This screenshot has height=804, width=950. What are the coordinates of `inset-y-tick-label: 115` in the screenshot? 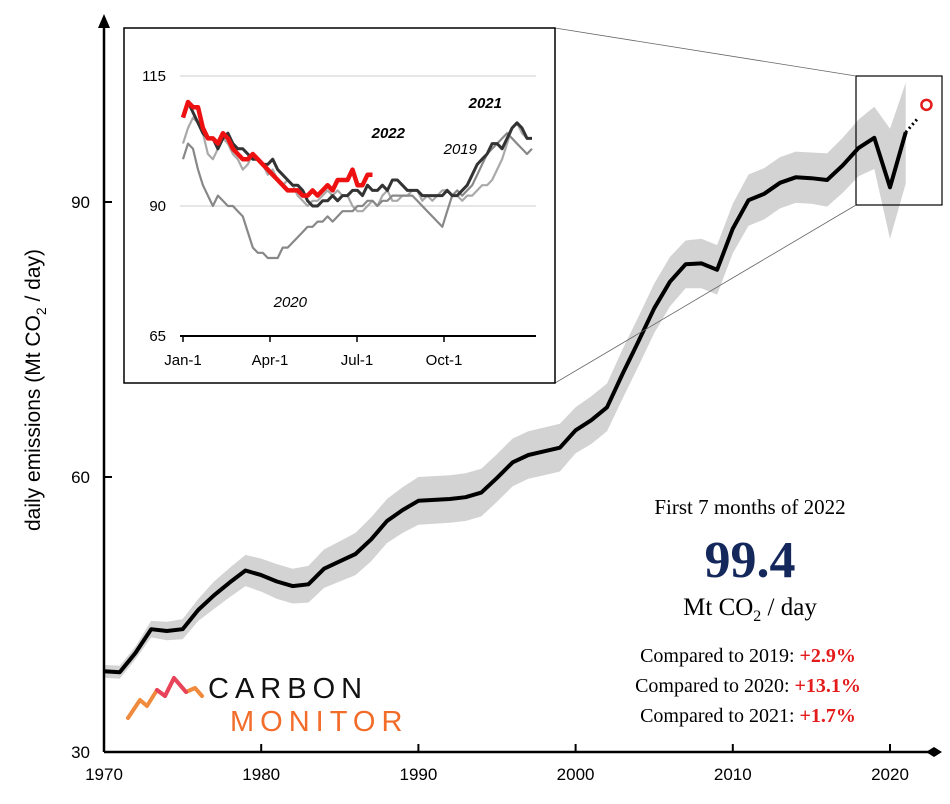 It's located at (154, 76).